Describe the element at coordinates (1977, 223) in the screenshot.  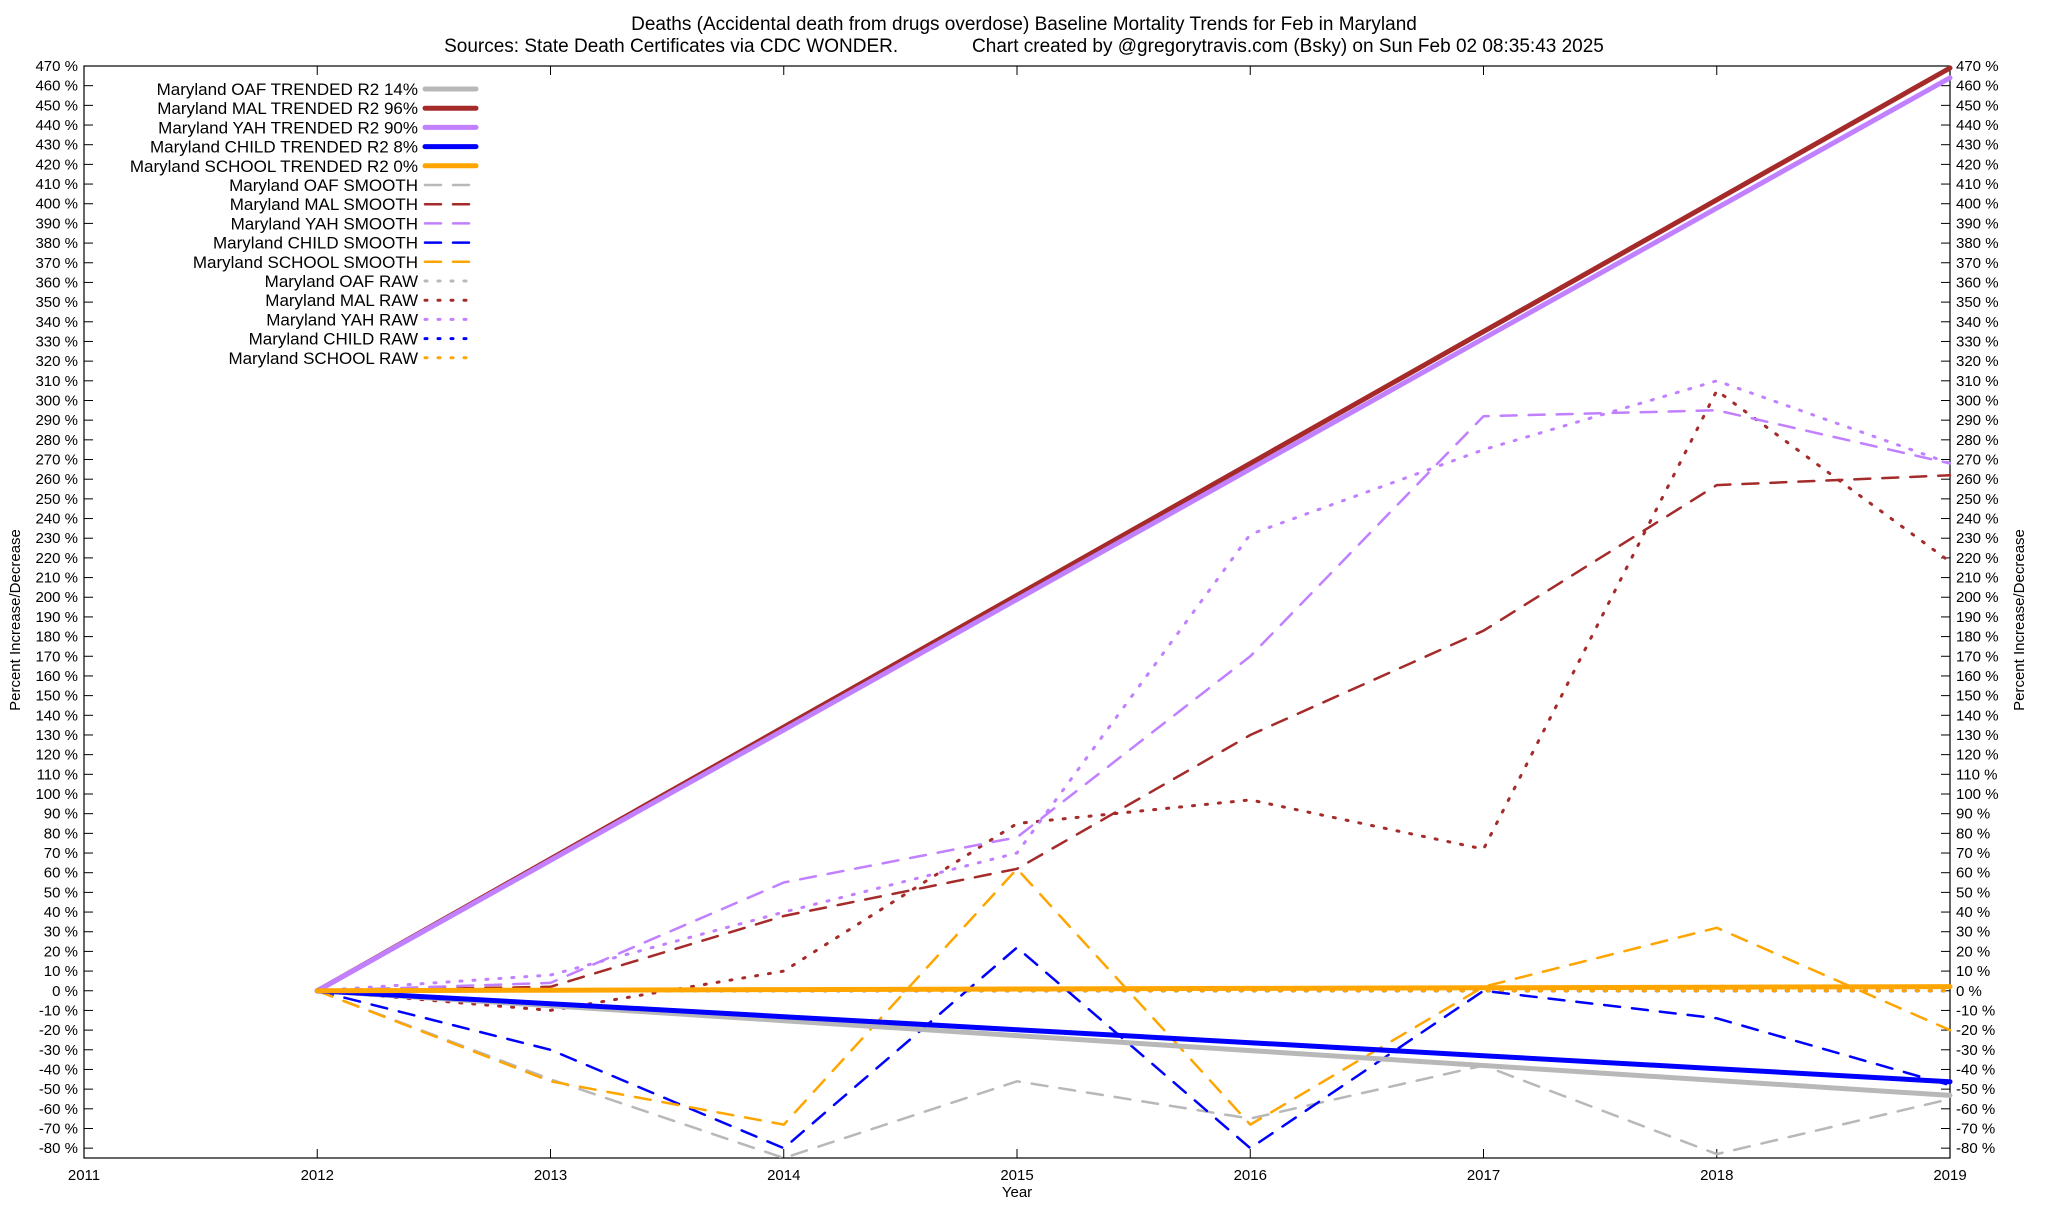
I see `y2-tick-label: 390 %` at that location.